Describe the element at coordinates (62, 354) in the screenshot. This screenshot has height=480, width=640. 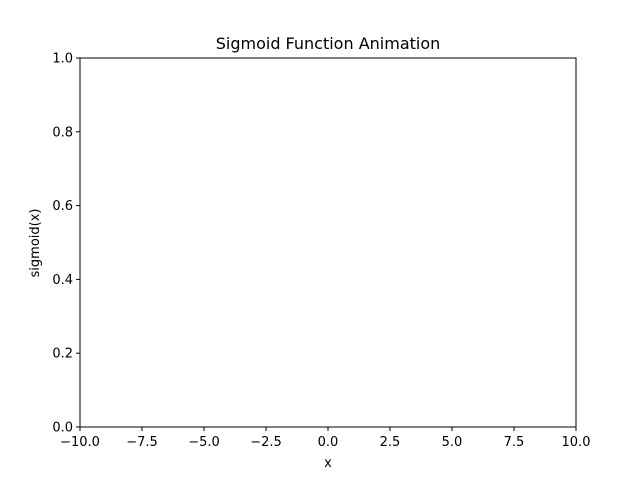
I see `y-tick-label: 0.2` at that location.